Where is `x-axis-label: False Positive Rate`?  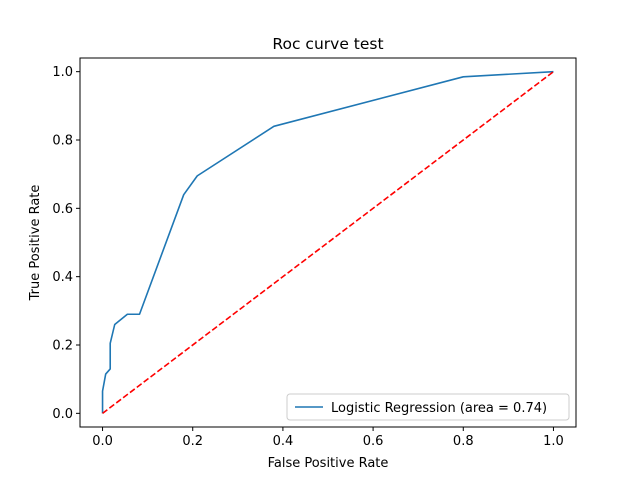 x-axis-label: False Positive Rate is located at coordinates (328, 463).